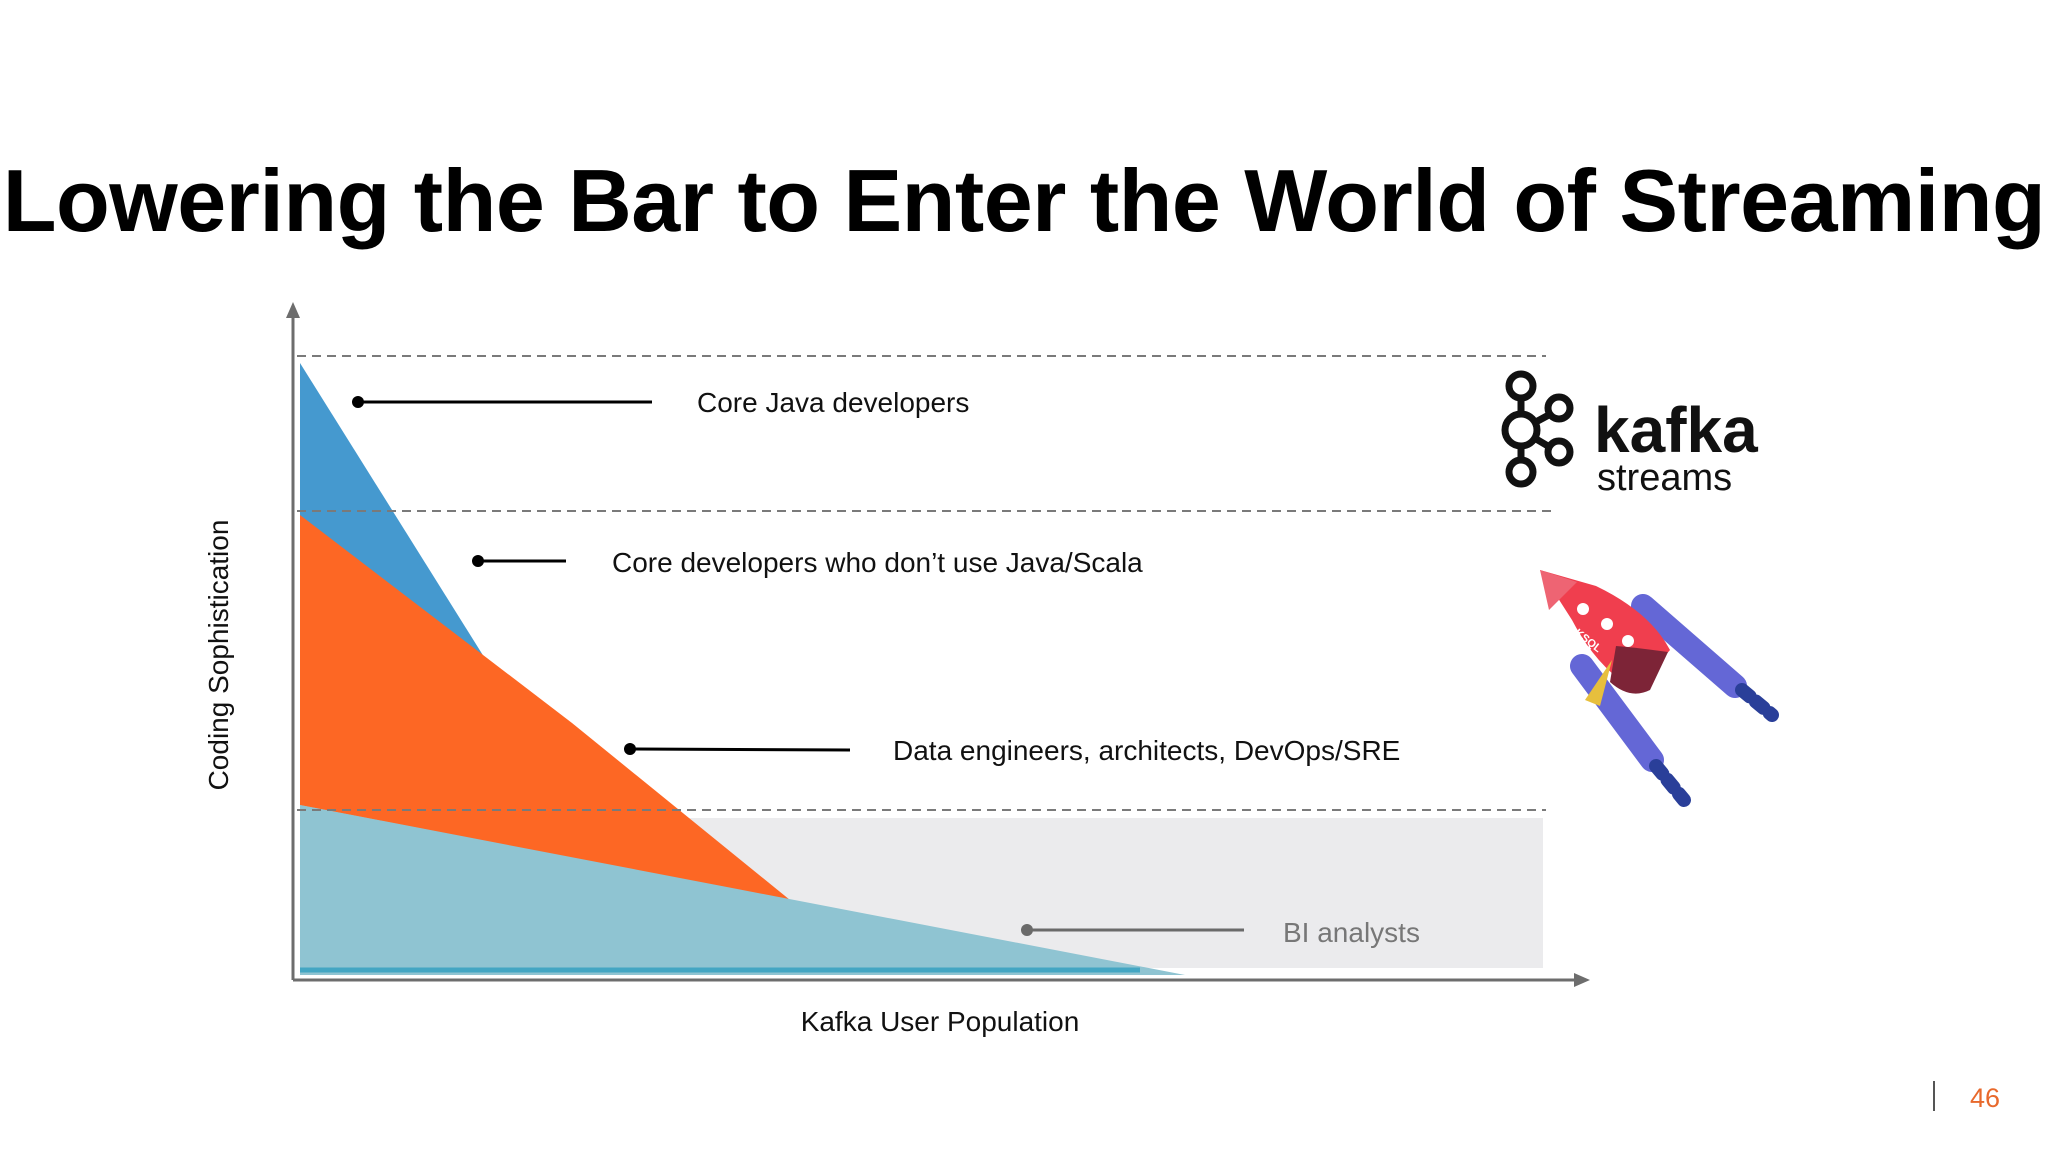 This screenshot has width=2048, height=1152. I want to click on x-axis-label: Kafka User Population, so click(940, 1021).